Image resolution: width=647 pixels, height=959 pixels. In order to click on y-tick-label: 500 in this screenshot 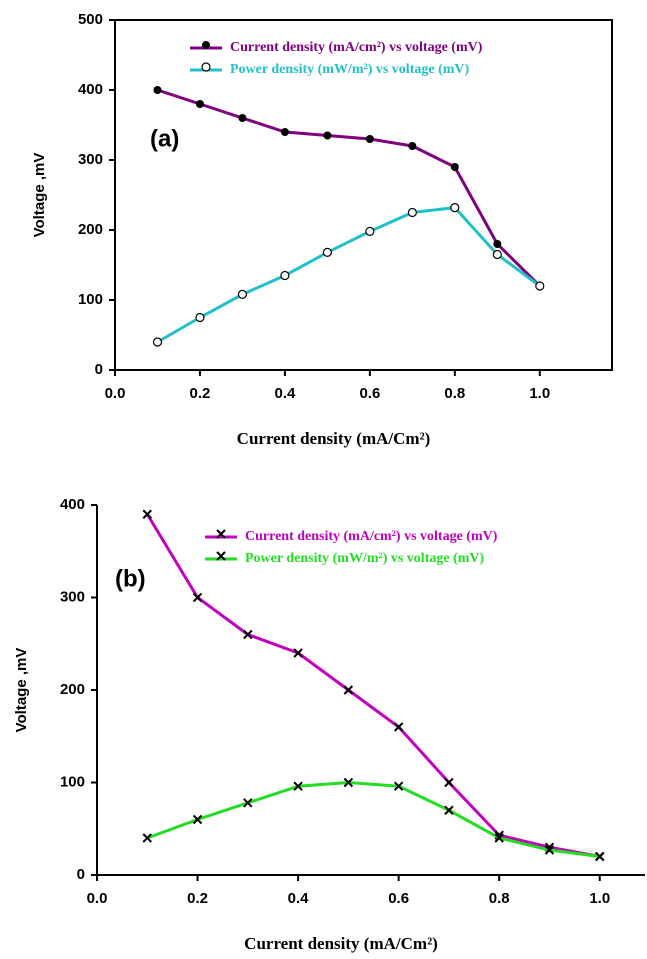, I will do `click(90, 19)`.